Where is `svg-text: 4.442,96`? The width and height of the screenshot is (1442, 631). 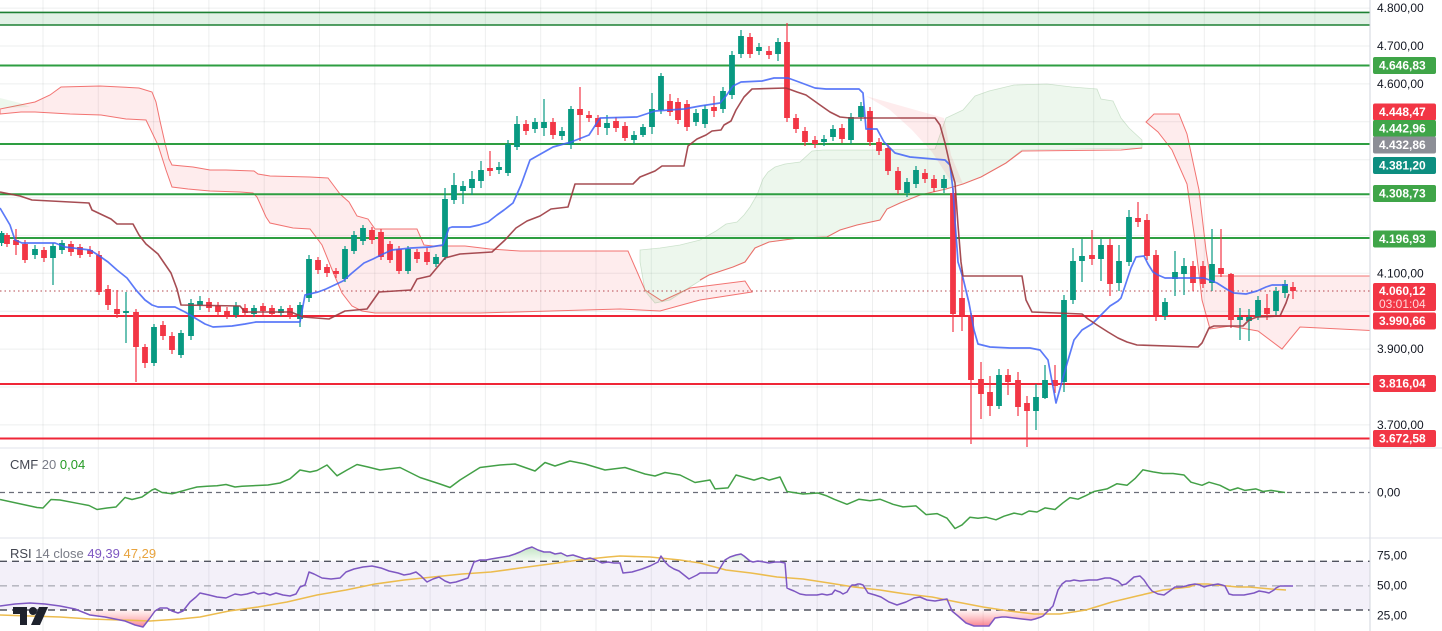
svg-text: 4.442,96 is located at coordinates (1402, 129).